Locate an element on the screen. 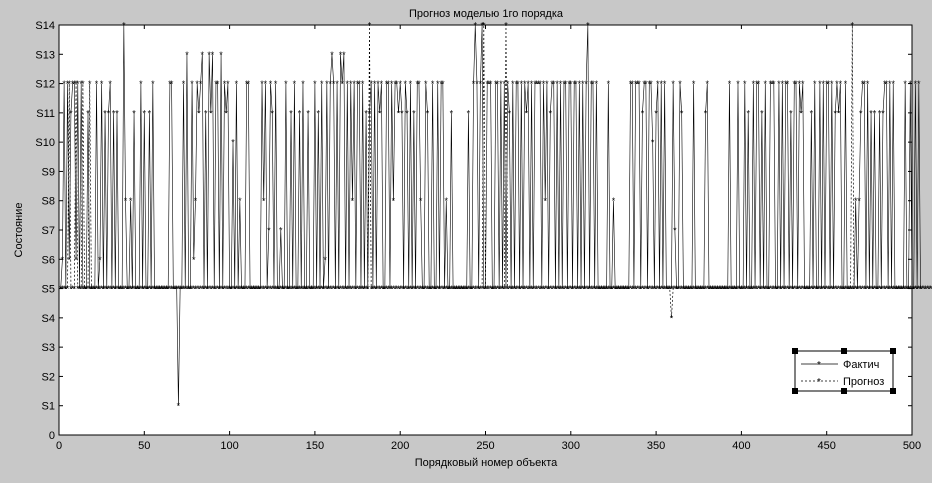 The height and width of the screenshot is (483, 932). y-tick-label: S14 is located at coordinates (45, 26).